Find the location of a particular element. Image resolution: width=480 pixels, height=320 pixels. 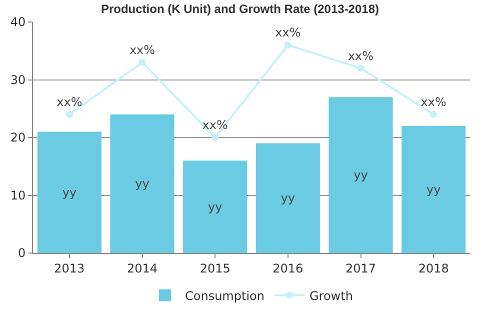

legend-label: Growth is located at coordinates (331, 295).